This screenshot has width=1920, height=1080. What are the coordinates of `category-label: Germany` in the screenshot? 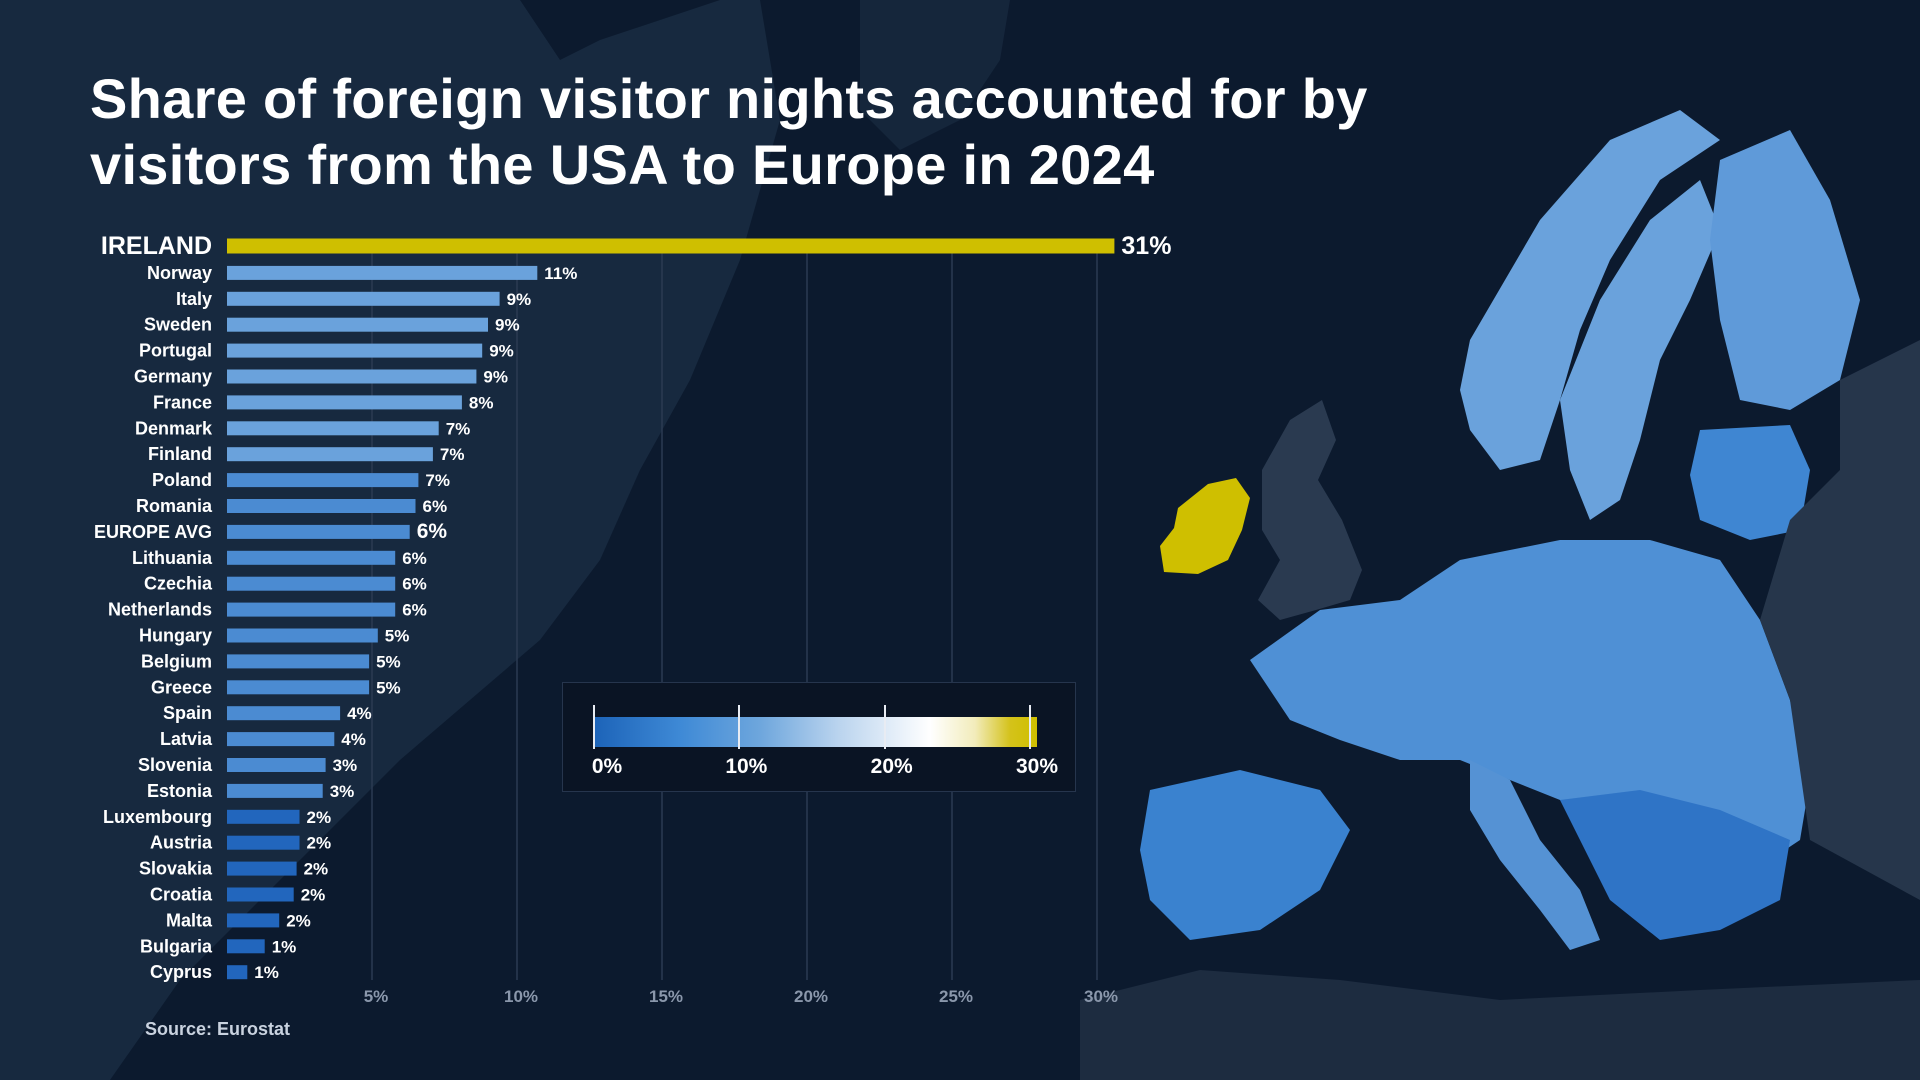 It's located at (173, 377).